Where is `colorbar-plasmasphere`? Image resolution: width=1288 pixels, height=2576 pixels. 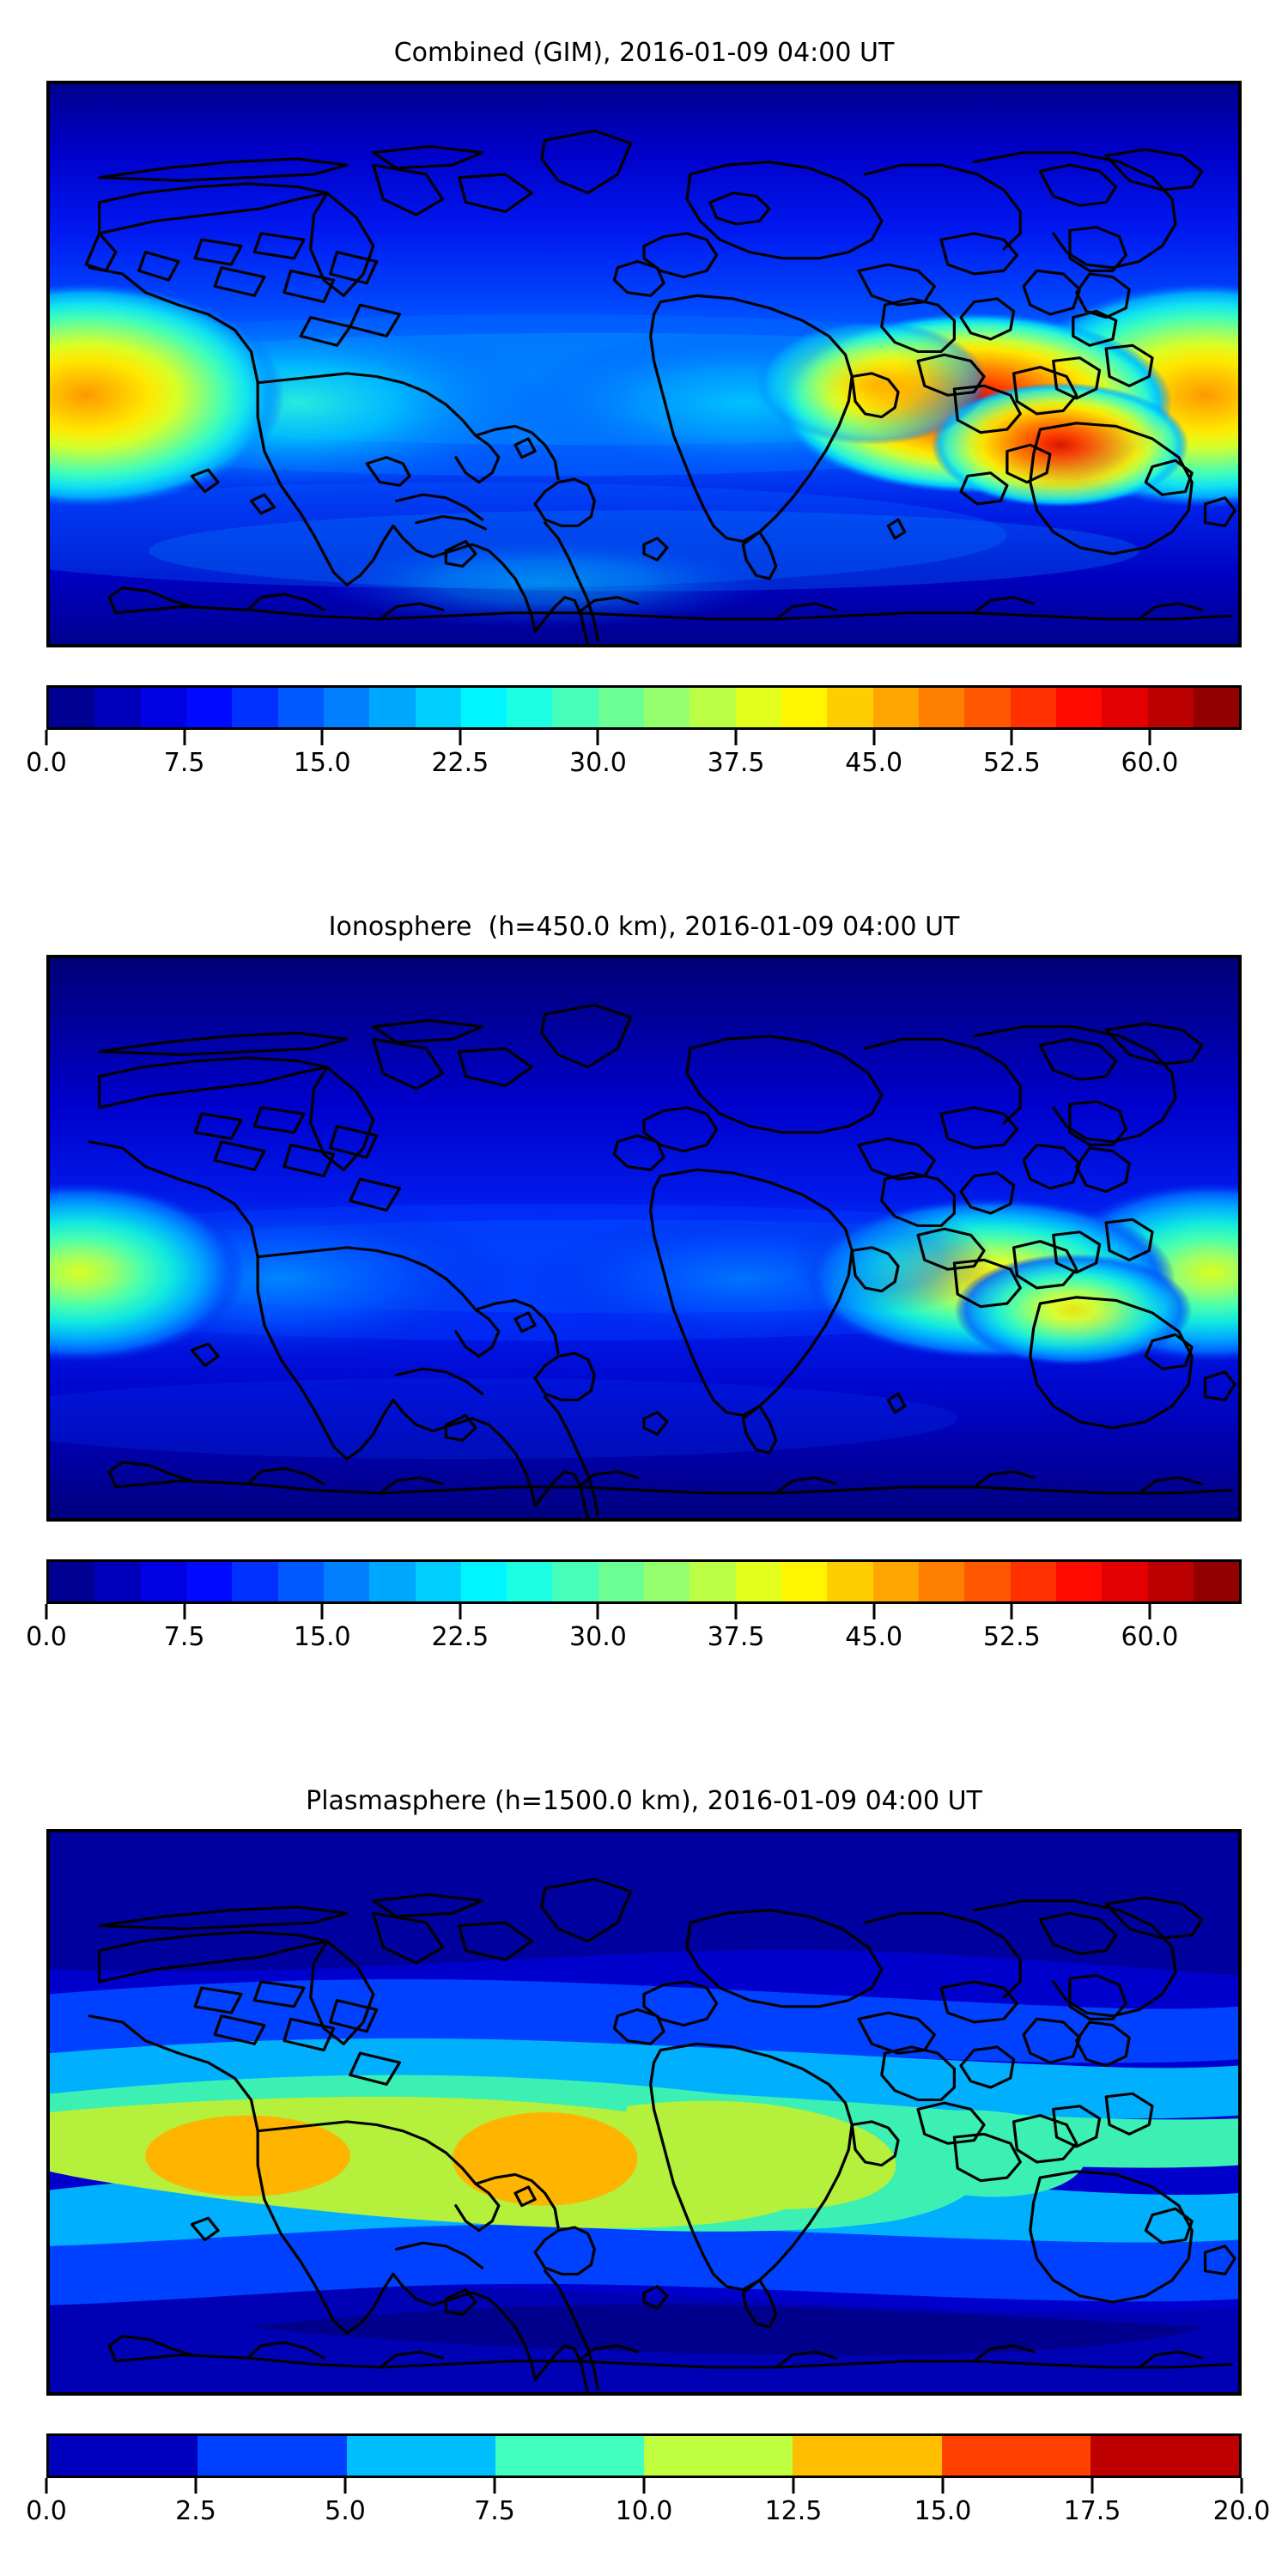 colorbar-plasmasphere is located at coordinates (644, 2456).